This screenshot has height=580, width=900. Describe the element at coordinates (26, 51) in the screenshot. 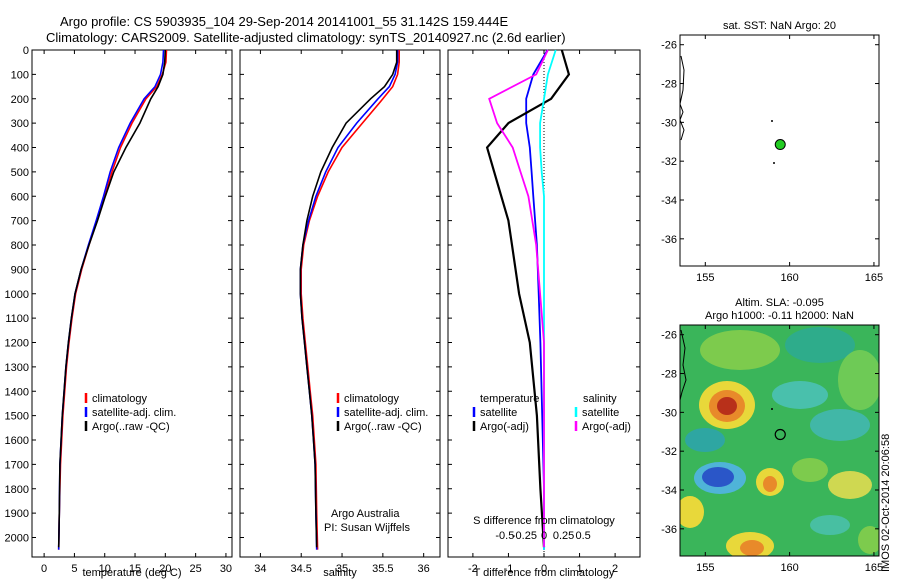

I see `y-tick-label: 0` at that location.